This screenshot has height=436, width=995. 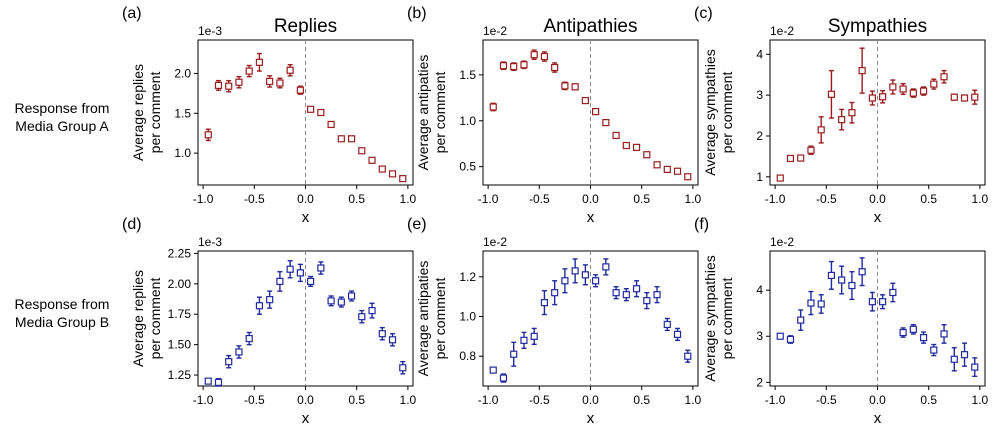 What do you see at coordinates (210, 31) in the screenshot?
I see `axis-exponent-label: 1e-3` at bounding box center [210, 31].